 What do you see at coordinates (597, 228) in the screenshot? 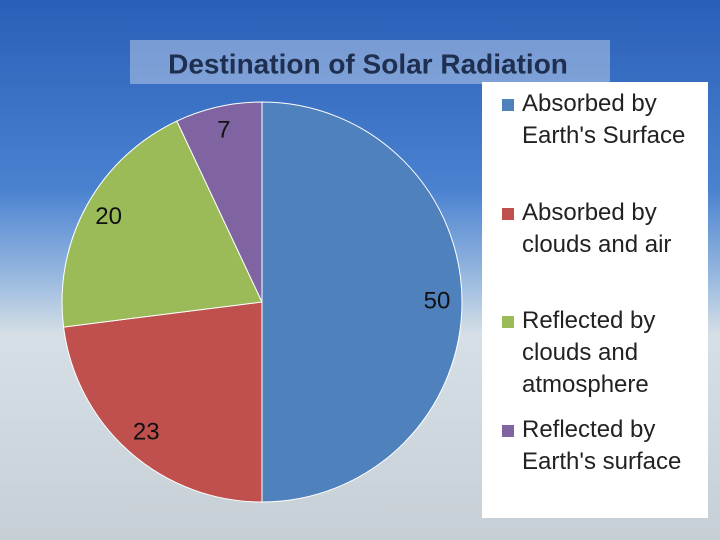
I see `legend-label: Absorbed by clouds and air` at bounding box center [597, 228].